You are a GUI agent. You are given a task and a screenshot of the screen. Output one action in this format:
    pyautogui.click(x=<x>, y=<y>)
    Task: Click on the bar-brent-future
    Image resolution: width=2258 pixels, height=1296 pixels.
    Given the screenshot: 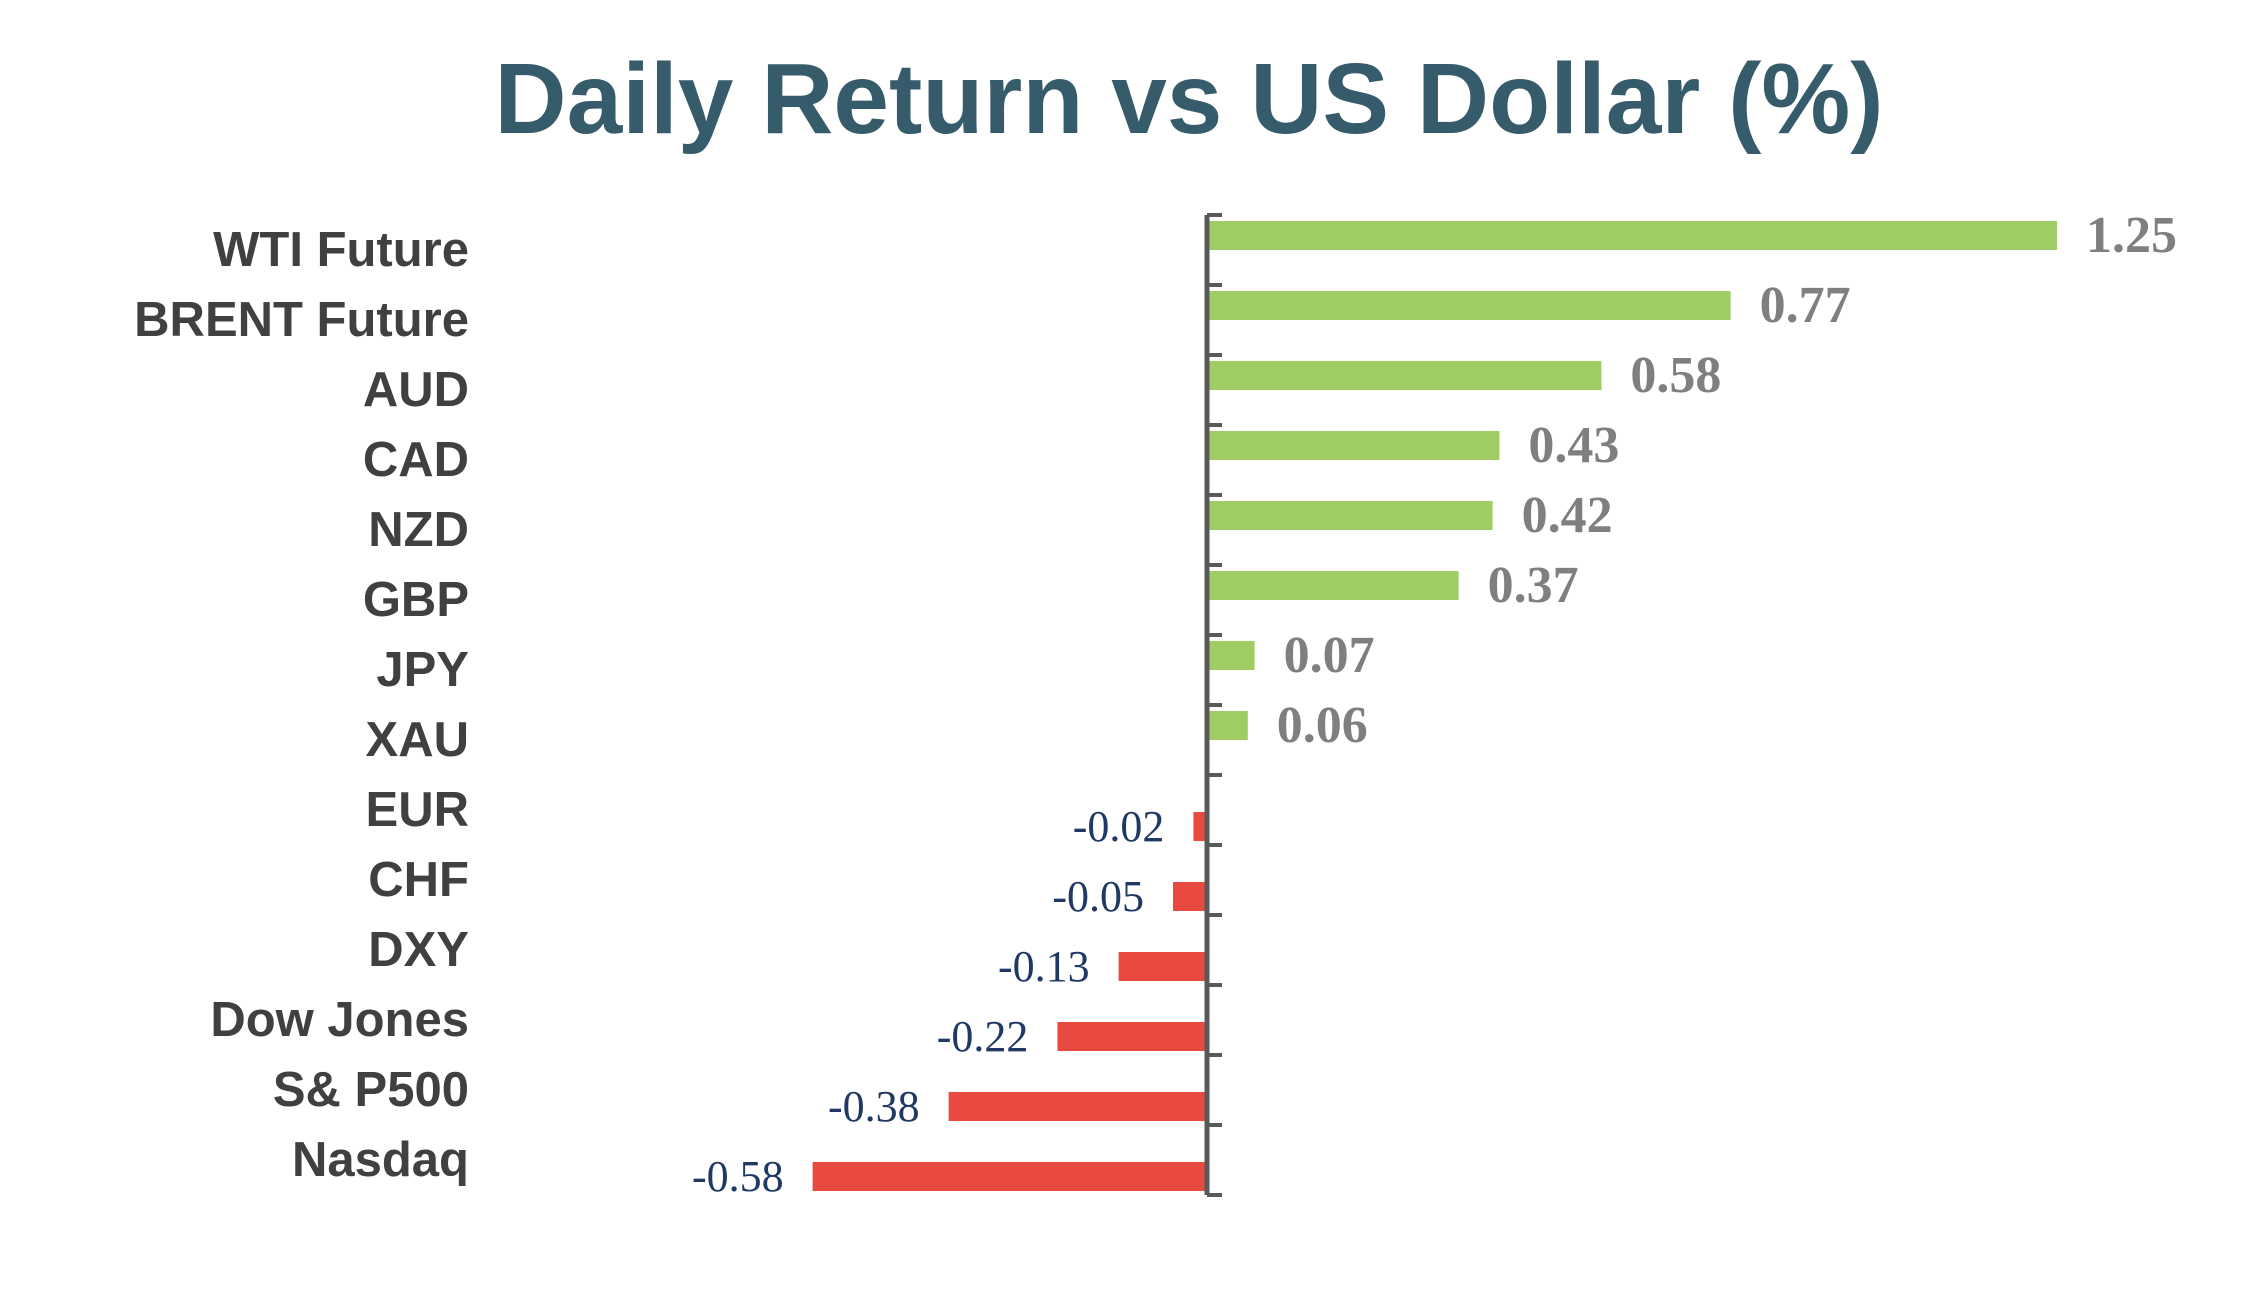 What is the action you would take?
    pyautogui.click(x=1469, y=305)
    